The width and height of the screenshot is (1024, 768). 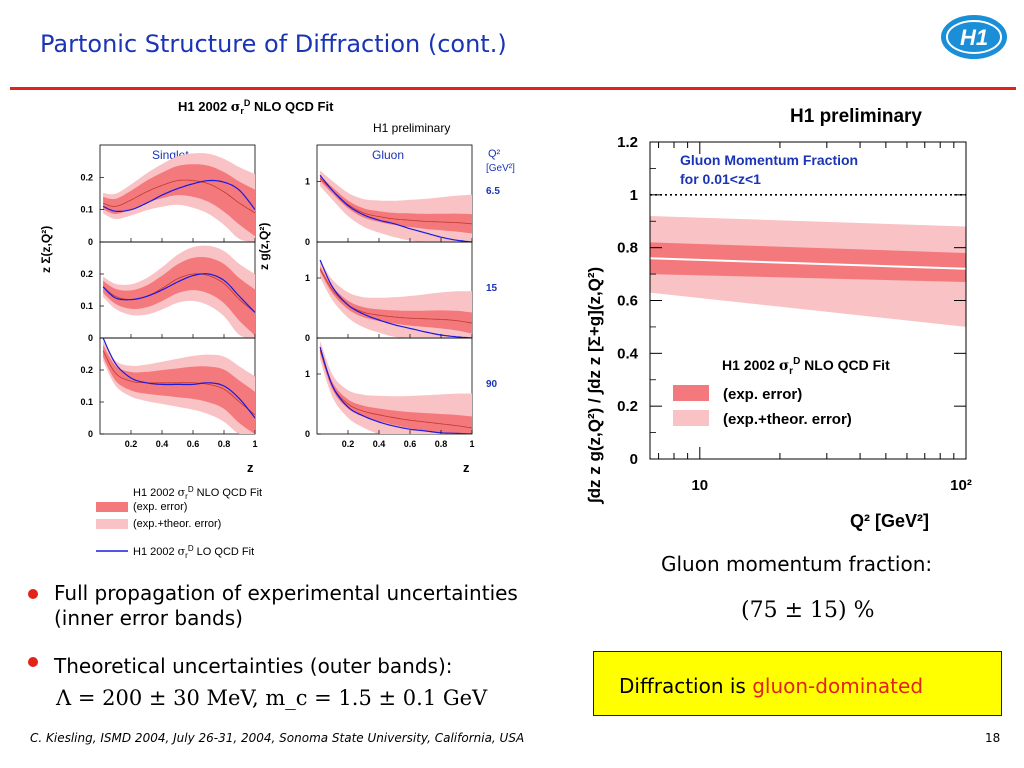 I want to click on legend-exp-swatch, so click(x=112, y=507).